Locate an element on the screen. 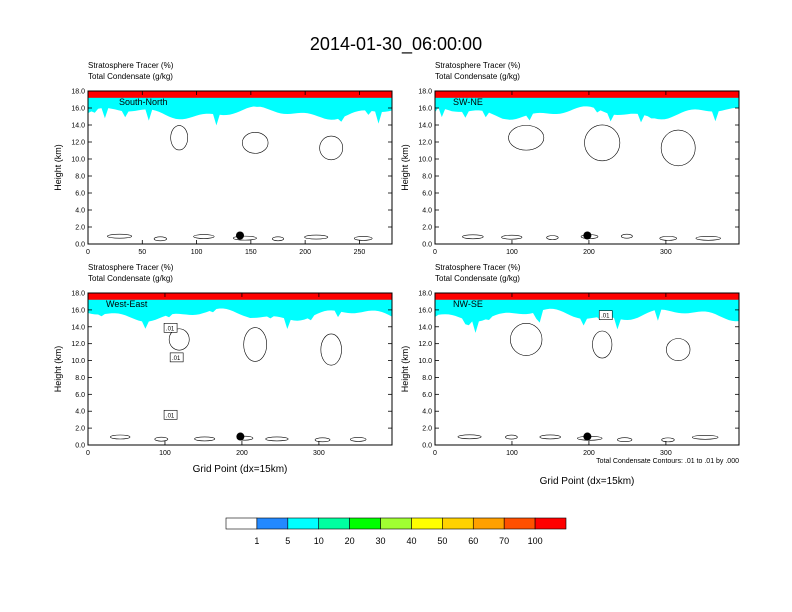 Image resolution: width=792 pixels, height=612 pixels. colorbar-label: 50 is located at coordinates (442, 541).